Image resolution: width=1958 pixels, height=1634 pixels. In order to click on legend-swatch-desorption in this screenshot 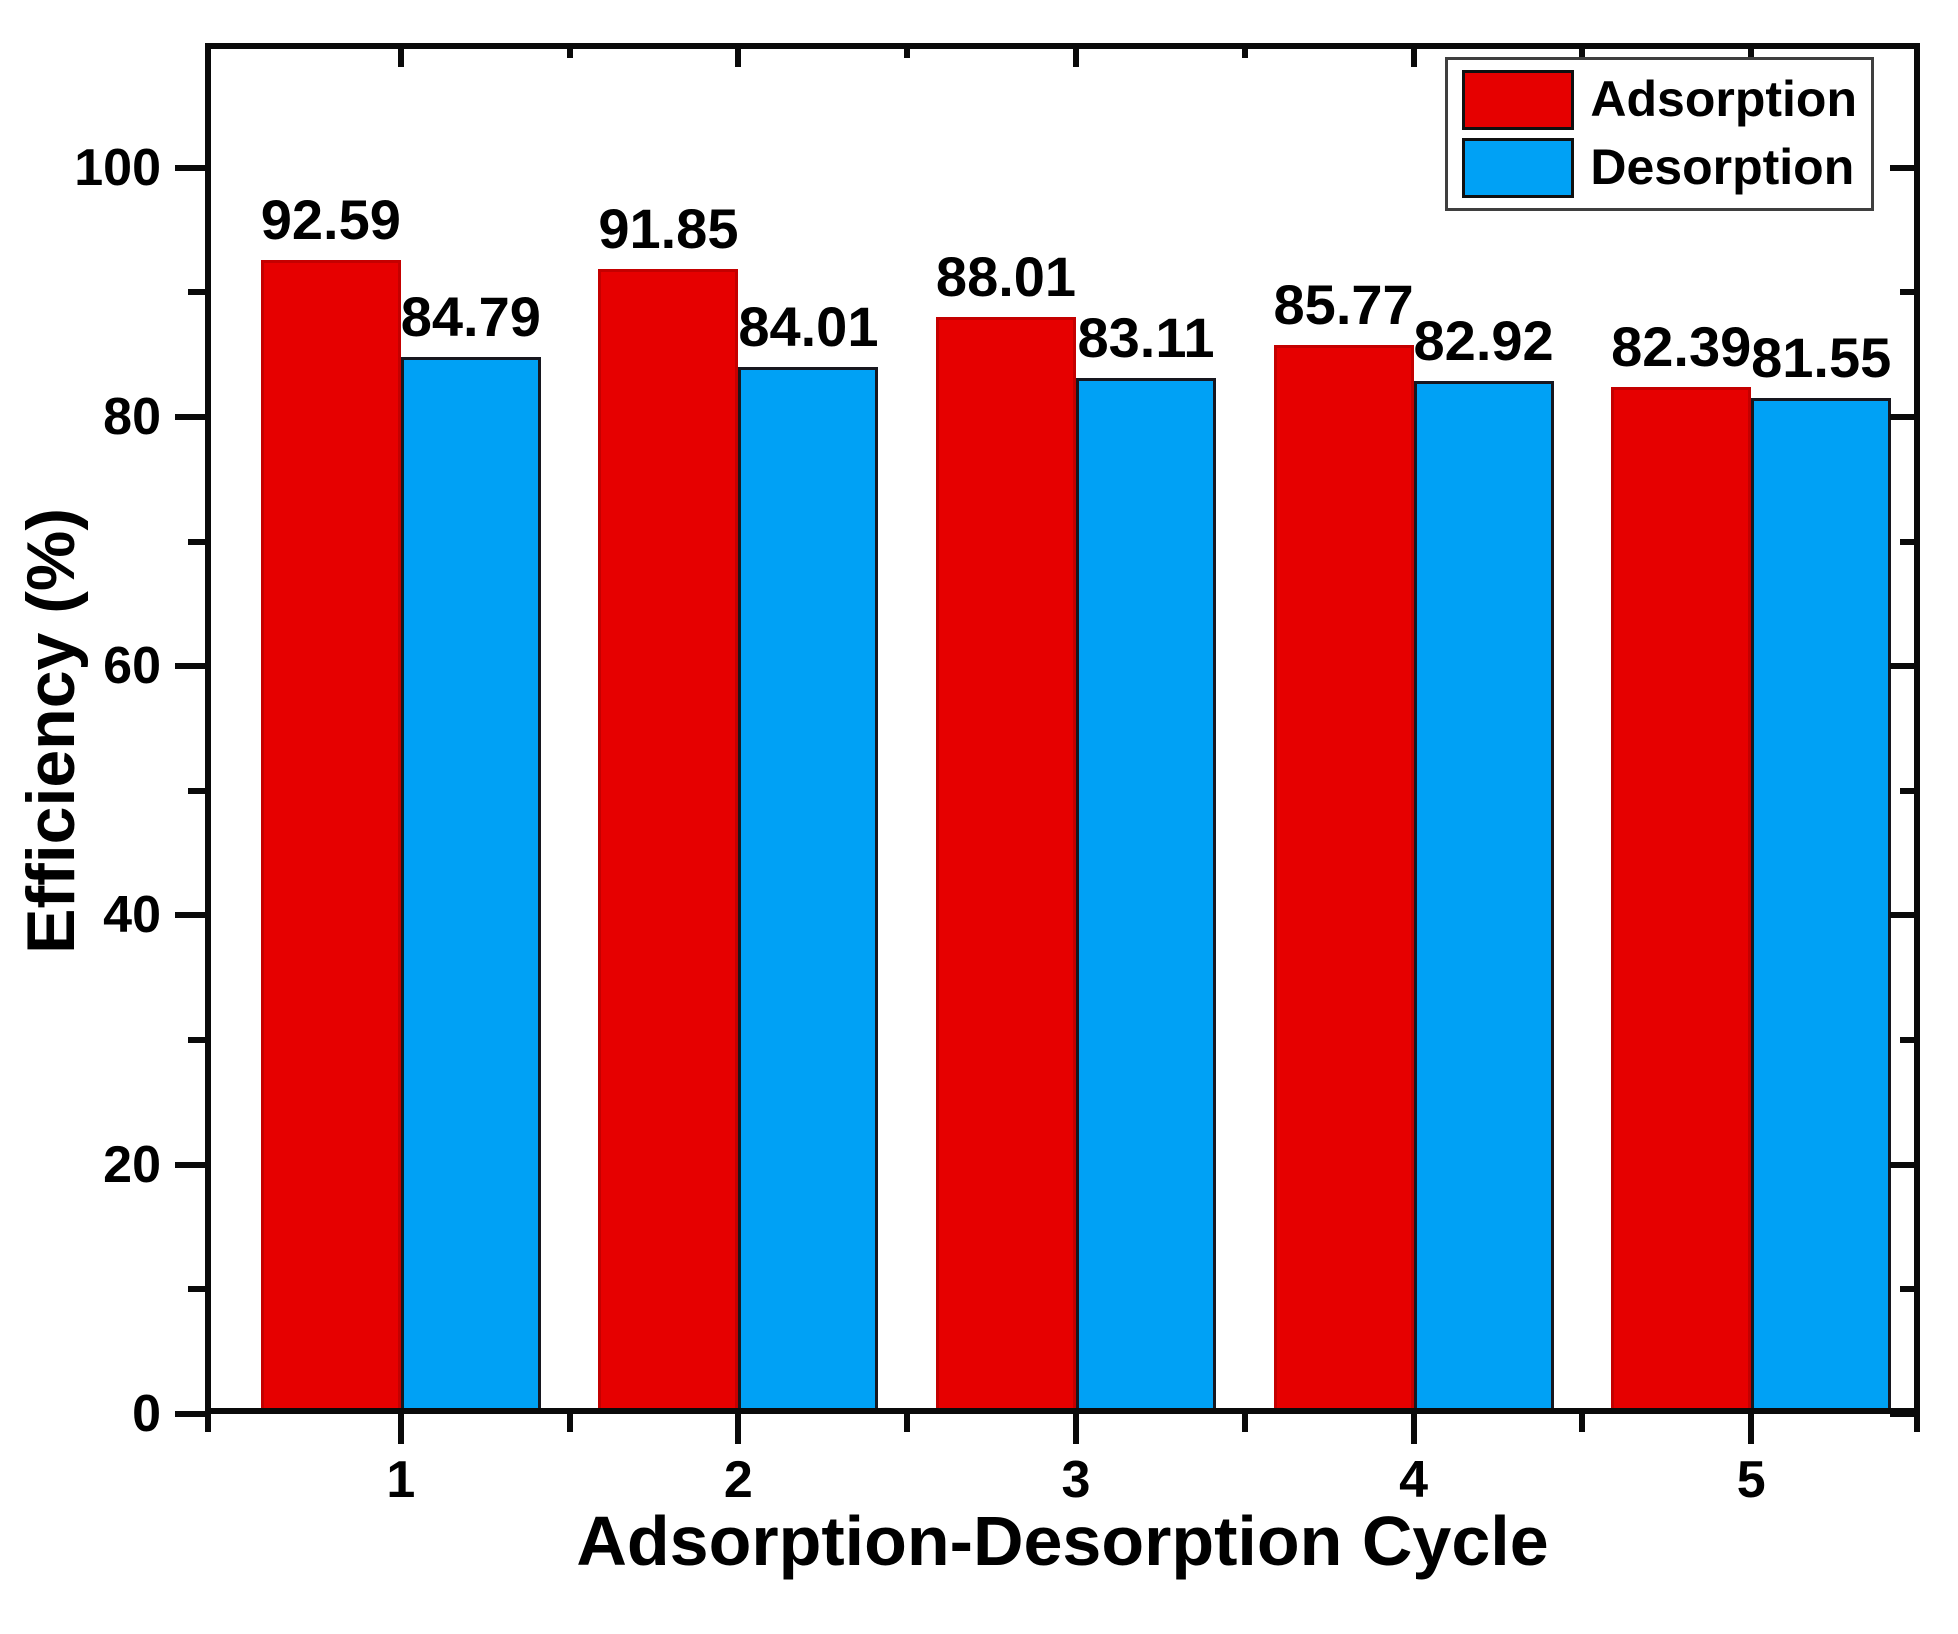, I will do `click(1518, 168)`.